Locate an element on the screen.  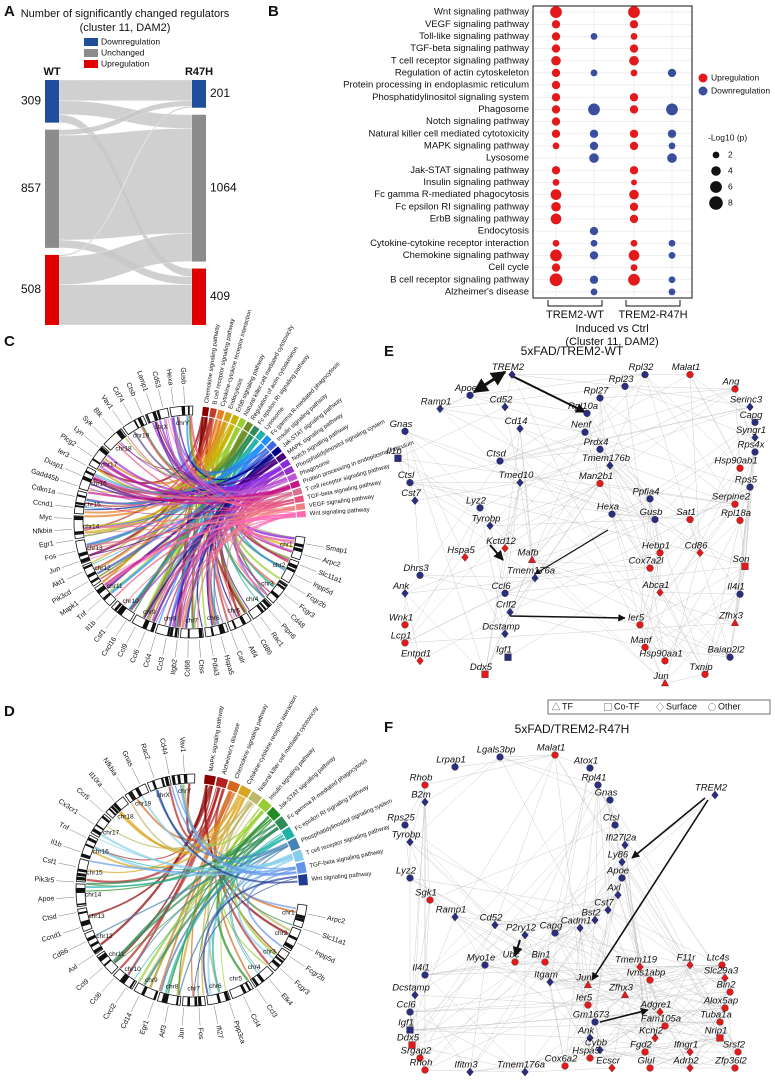
gene-label: Egr1 is located at coordinates (47, 544).